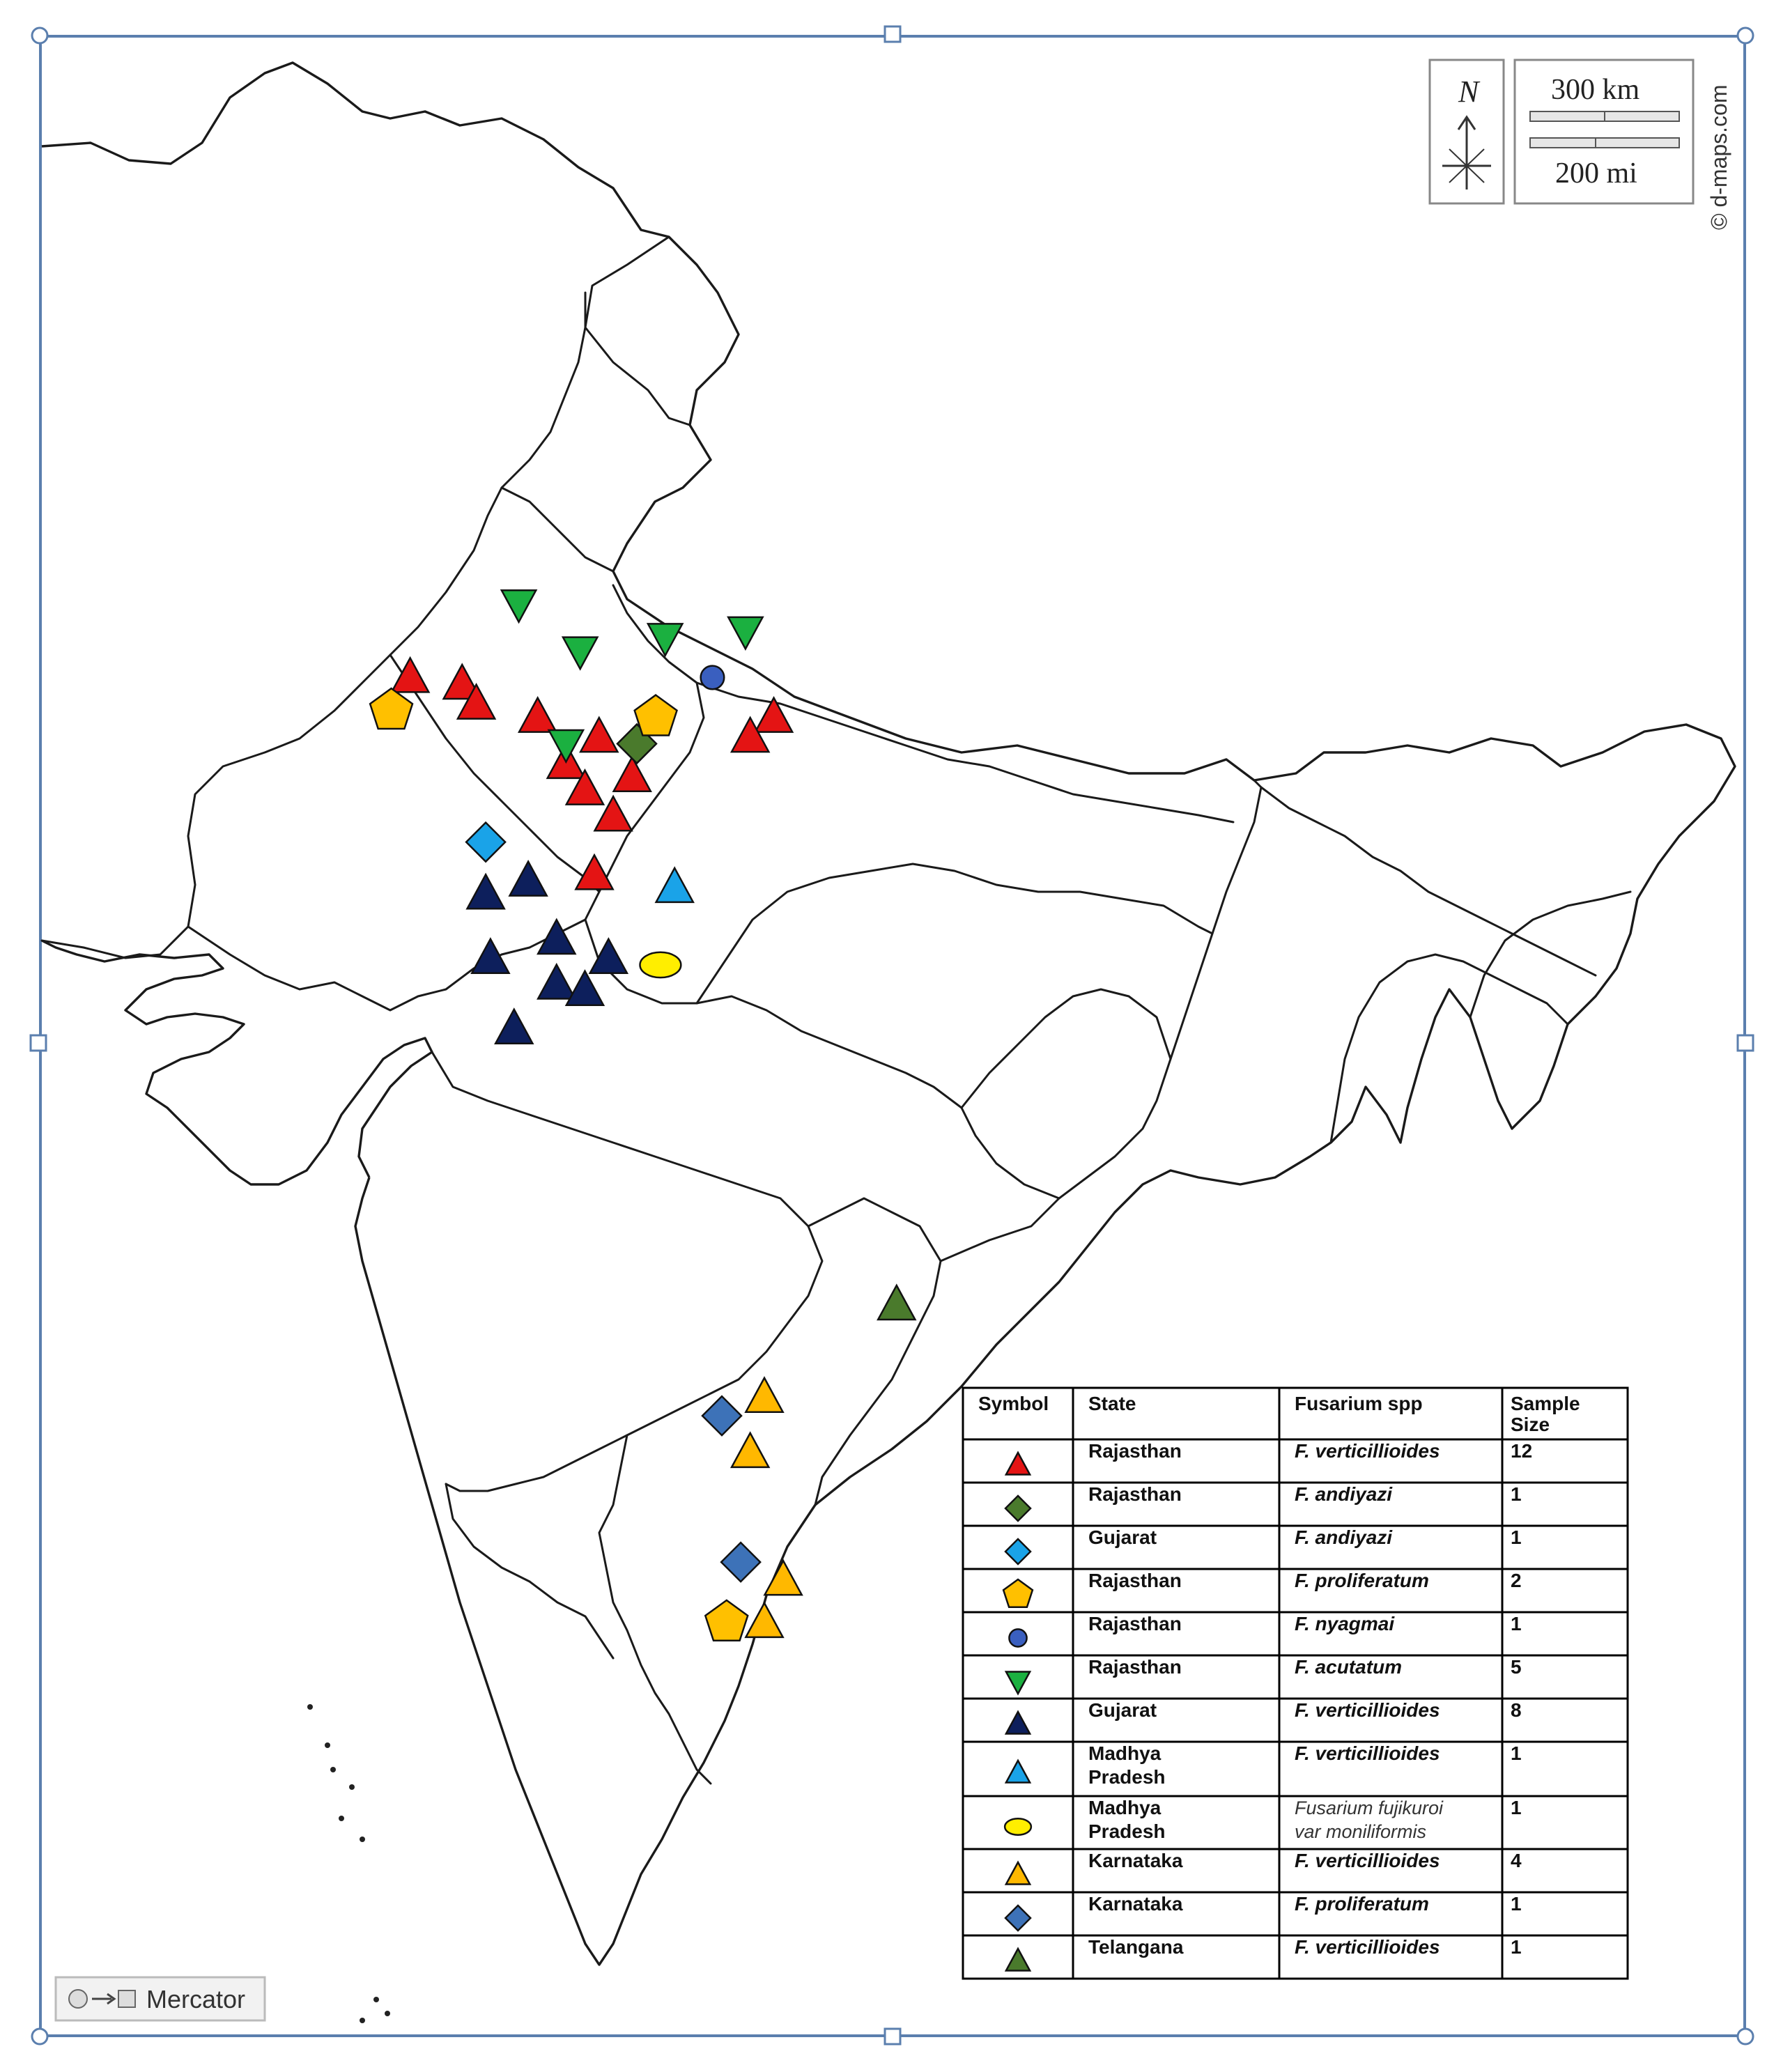 This screenshot has height=2072, width=1767. What do you see at coordinates (1018, 1594) in the screenshot?
I see `legend-symbol-pentagon` at bounding box center [1018, 1594].